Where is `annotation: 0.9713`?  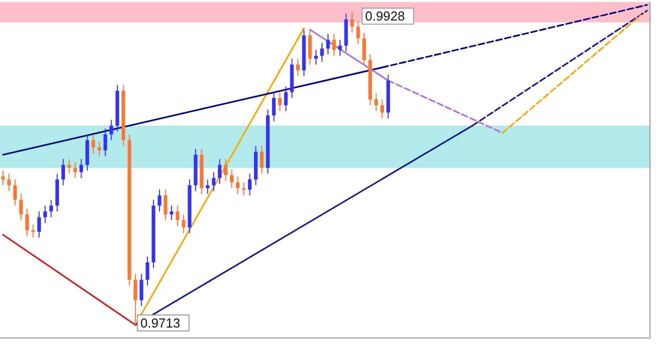 annotation: 0.9713 is located at coordinates (160, 322).